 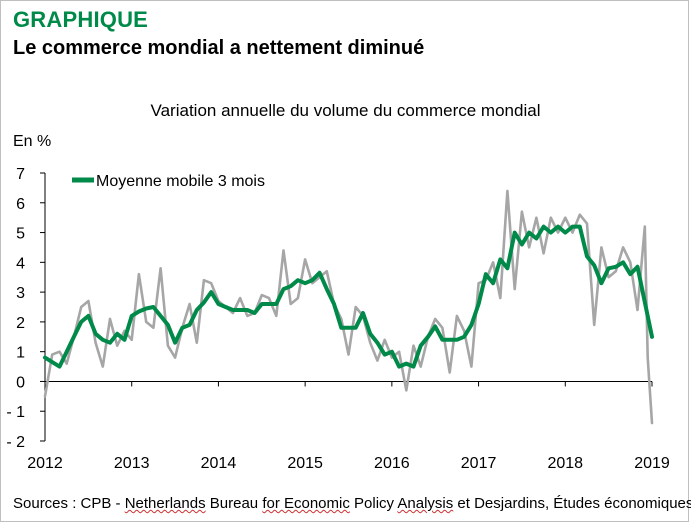 What do you see at coordinates (20, 204) in the screenshot?
I see `y-tick-label: 6` at bounding box center [20, 204].